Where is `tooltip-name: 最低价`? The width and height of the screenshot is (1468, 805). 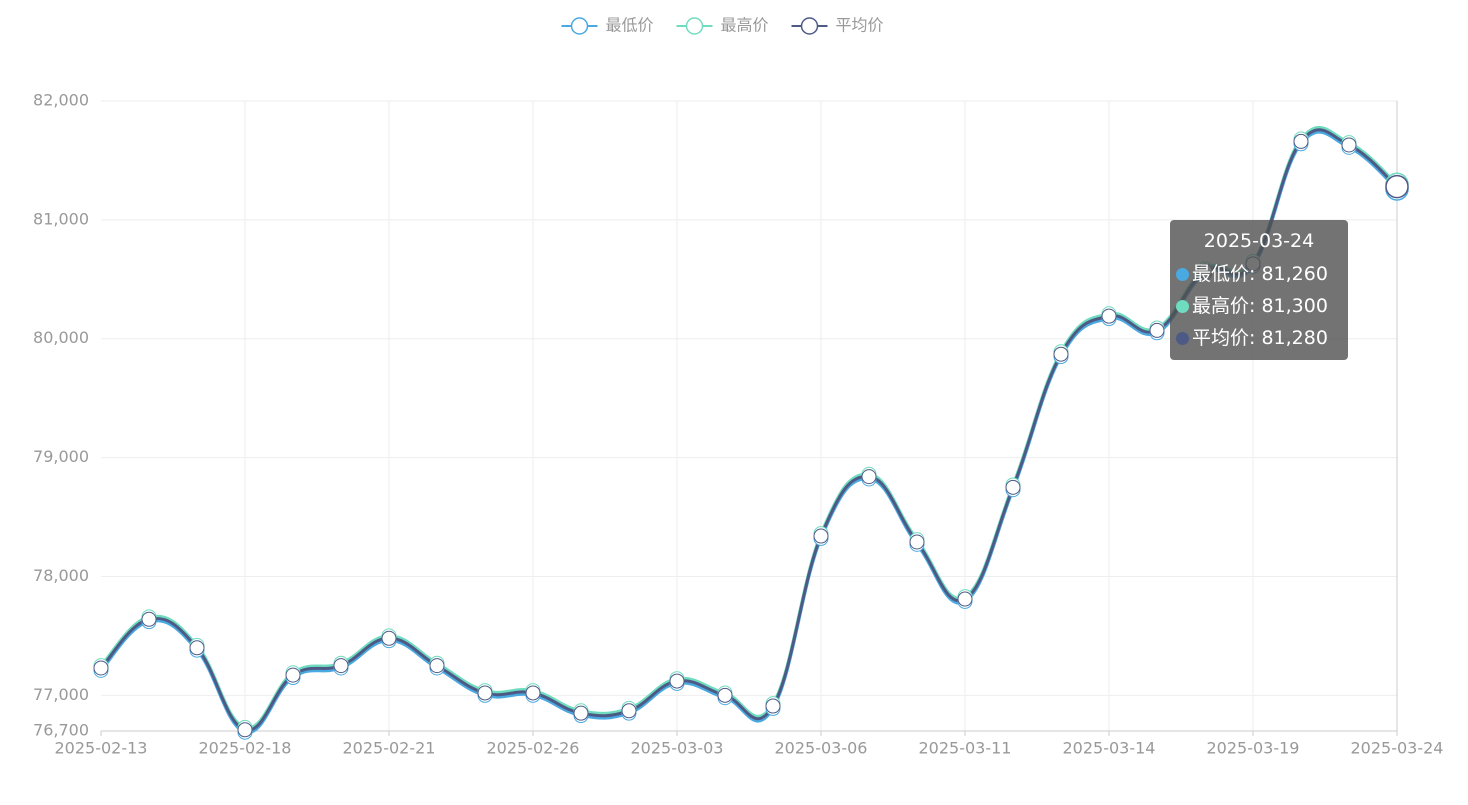 tooltip-name: 最低价 is located at coordinates (1226, 274).